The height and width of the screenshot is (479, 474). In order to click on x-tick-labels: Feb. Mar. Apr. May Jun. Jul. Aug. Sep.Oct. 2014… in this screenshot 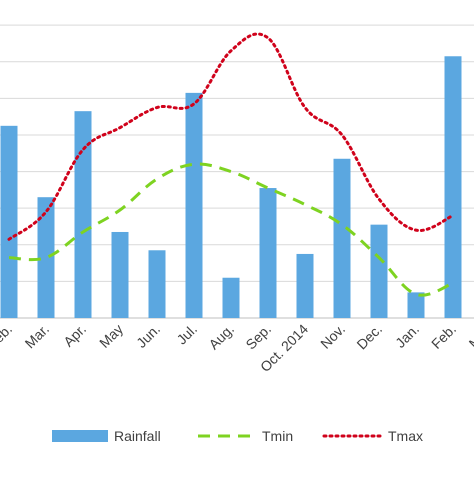, I will do `click(237, 348)`.